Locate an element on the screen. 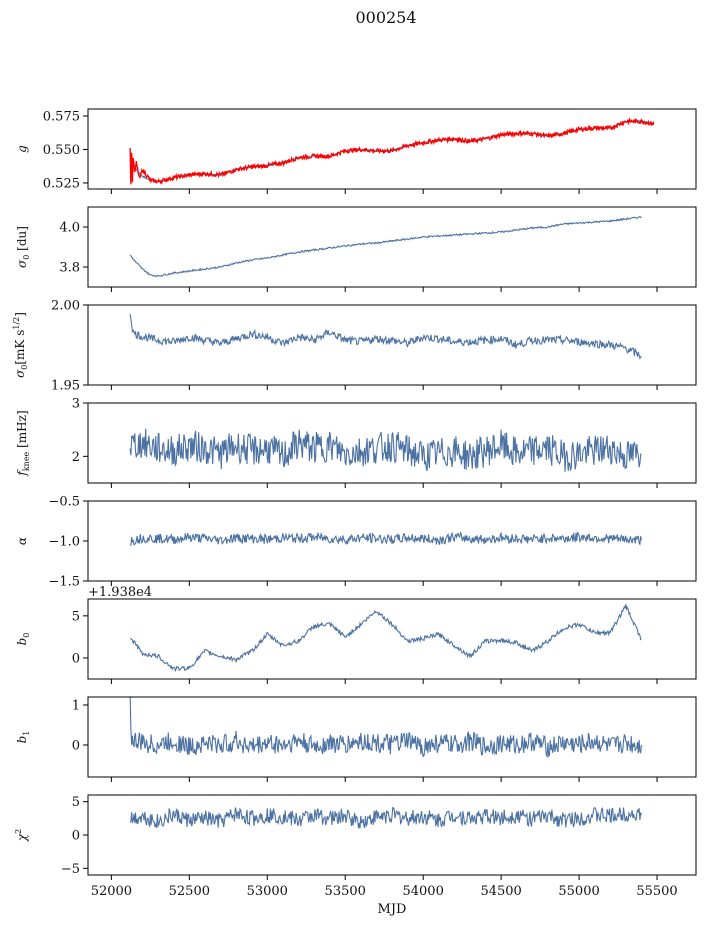  y-tick-label: 3.8 is located at coordinates (69, 268).